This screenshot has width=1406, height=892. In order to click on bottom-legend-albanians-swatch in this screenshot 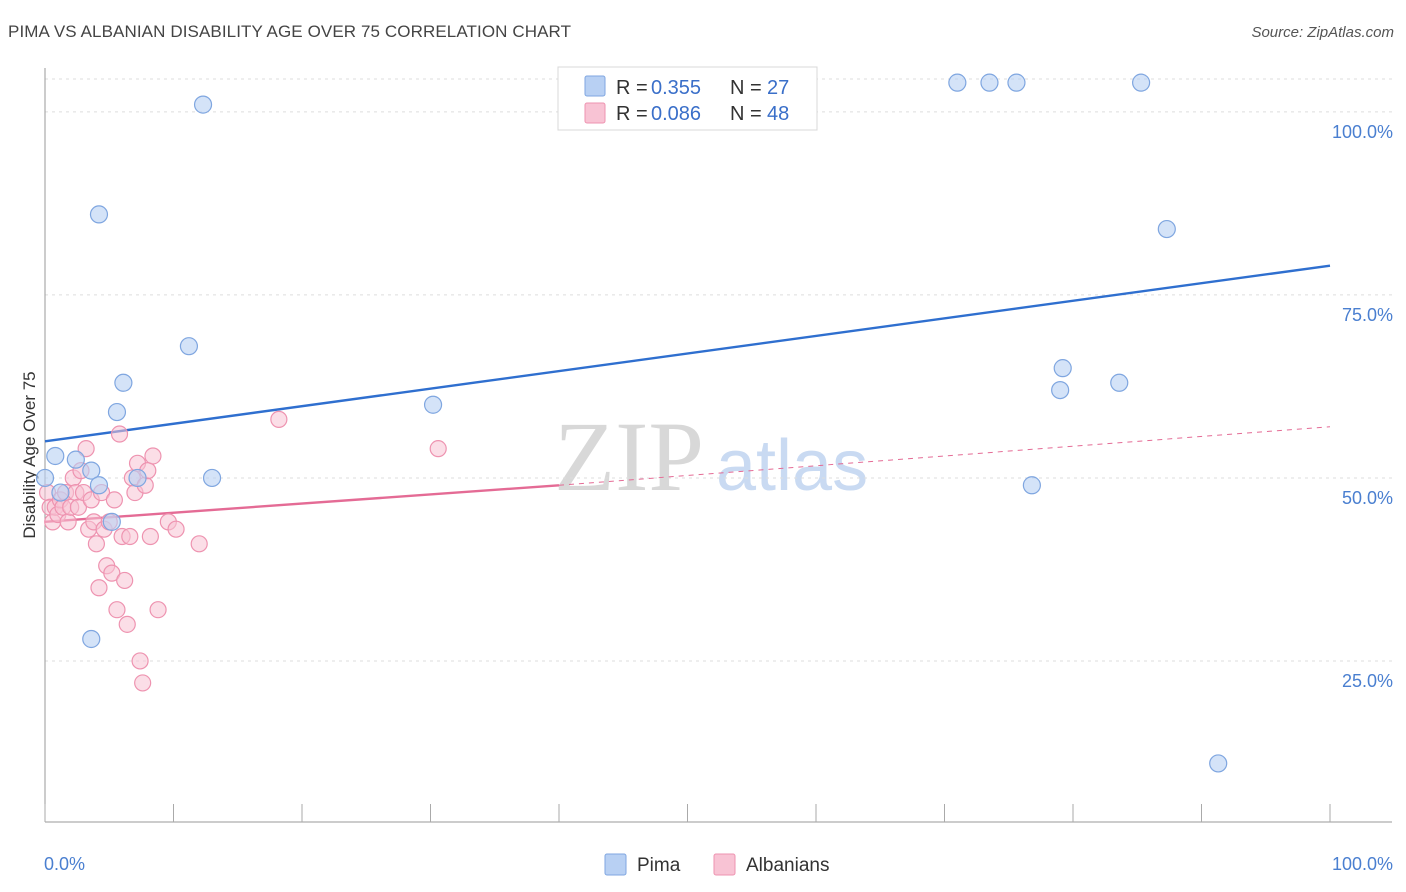, I will do `click(724, 864)`.